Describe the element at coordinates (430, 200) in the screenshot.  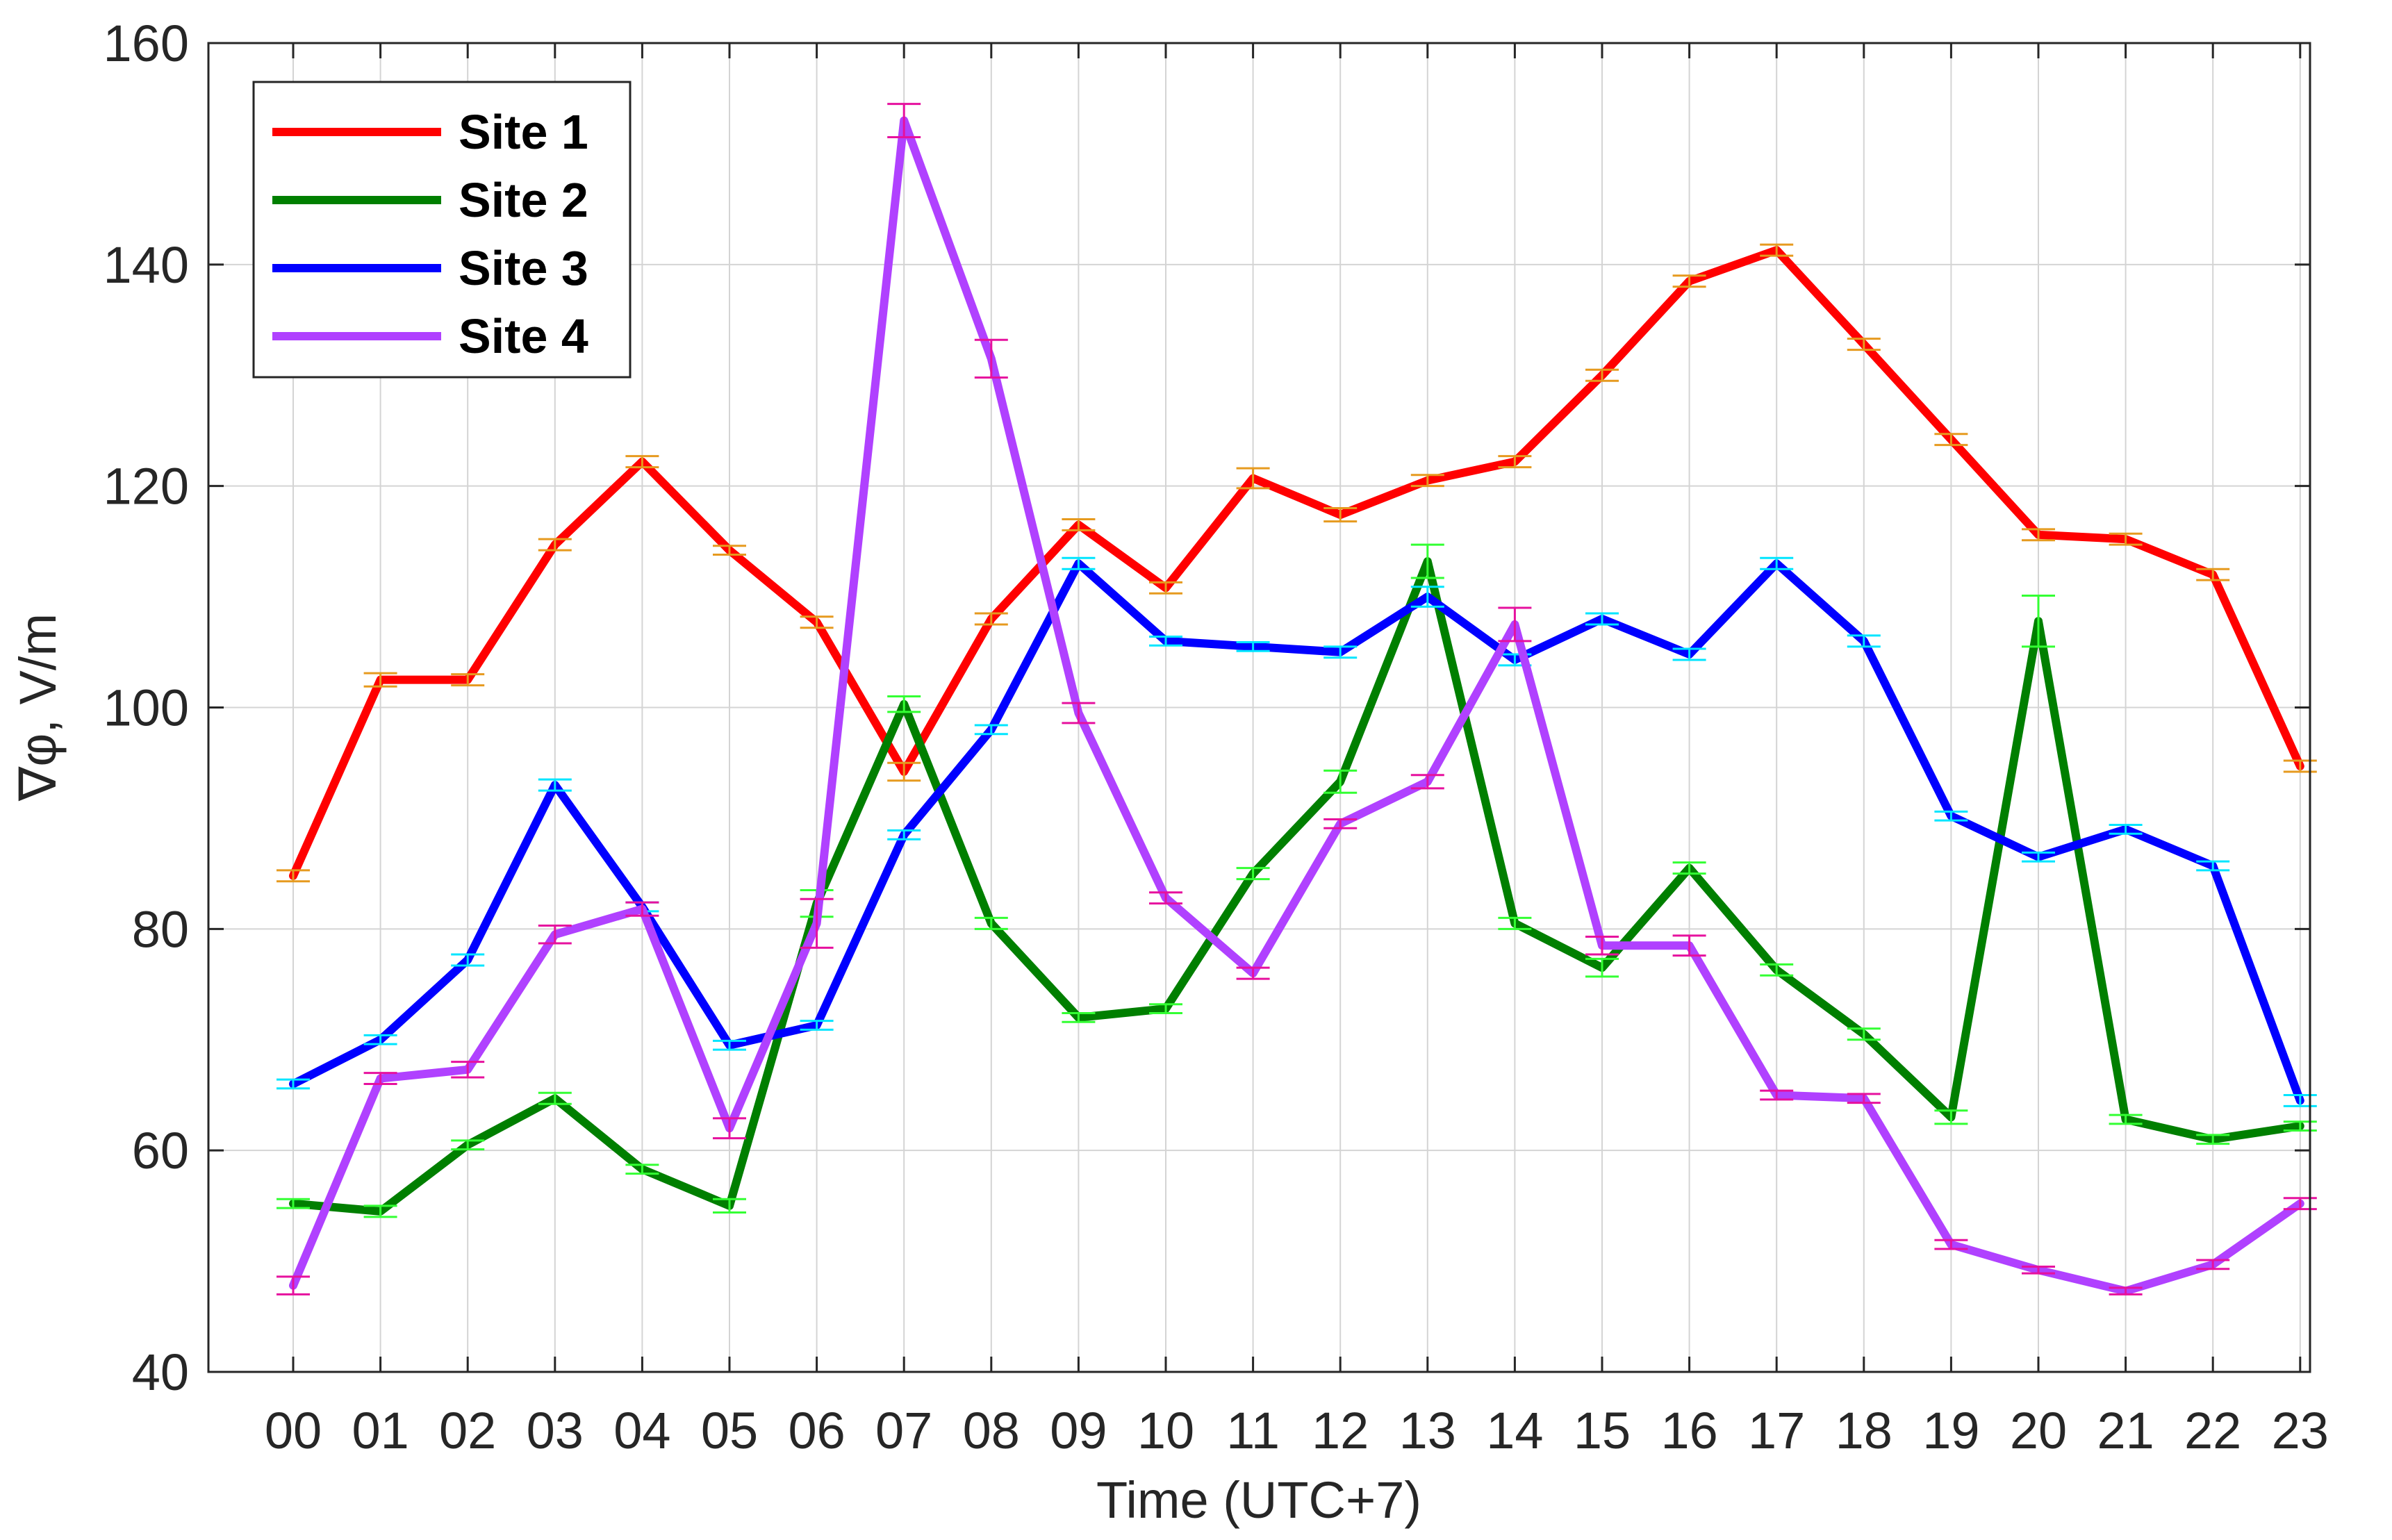
I see `legend-item: Site 2` at that location.